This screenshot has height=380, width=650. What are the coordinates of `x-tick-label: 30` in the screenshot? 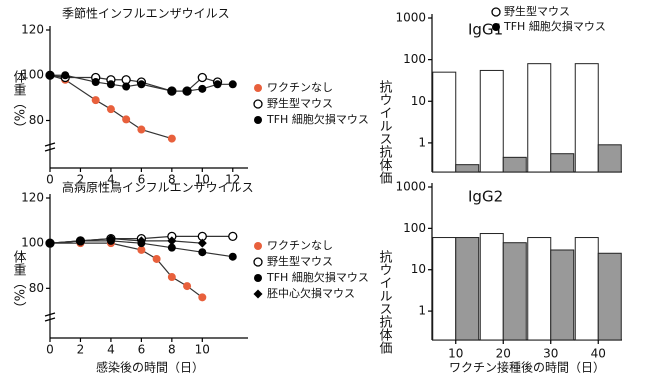 It's located at (550, 354).